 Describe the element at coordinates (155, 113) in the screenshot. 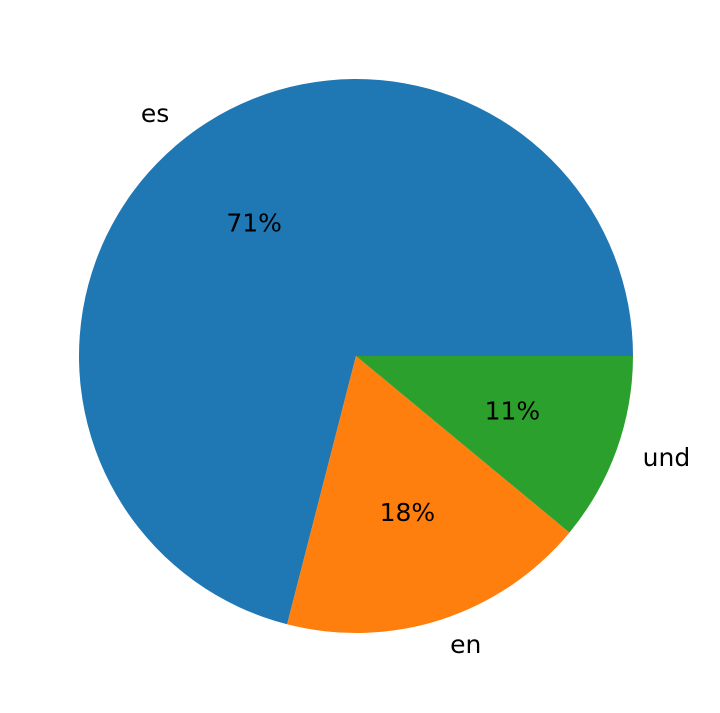

I see `slice-label: es` at that location.